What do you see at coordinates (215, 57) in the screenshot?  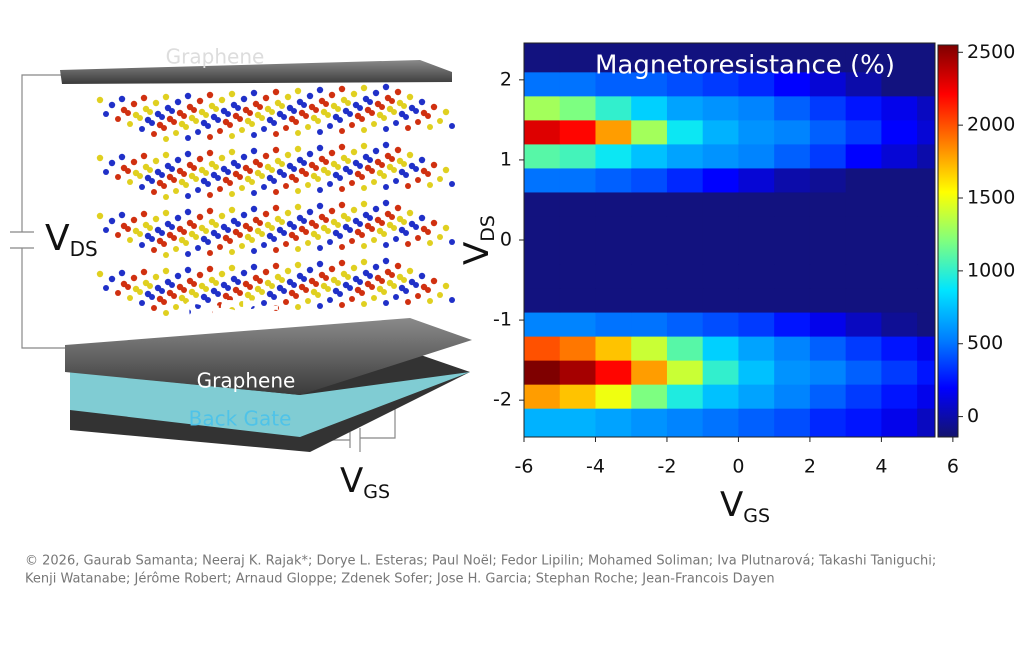 I see `top-graphene-label: Graphene` at bounding box center [215, 57].